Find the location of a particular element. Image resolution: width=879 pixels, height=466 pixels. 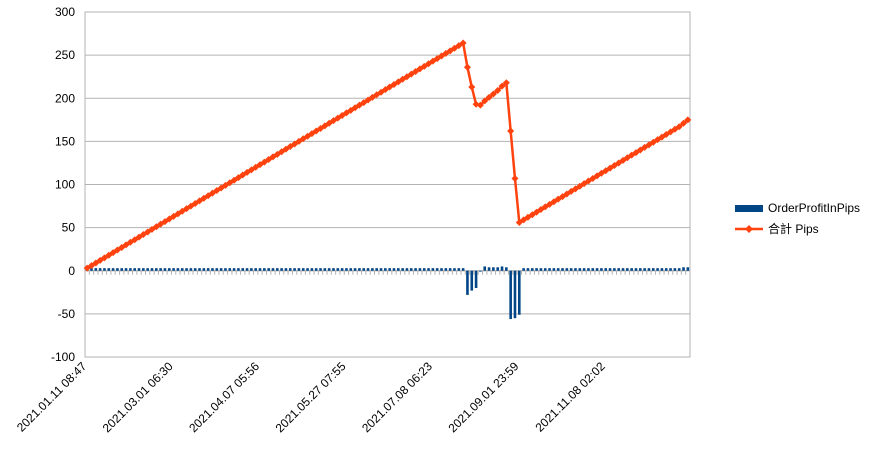

x-tick-label: 2021.11.08 02:02 is located at coordinates (571, 397).